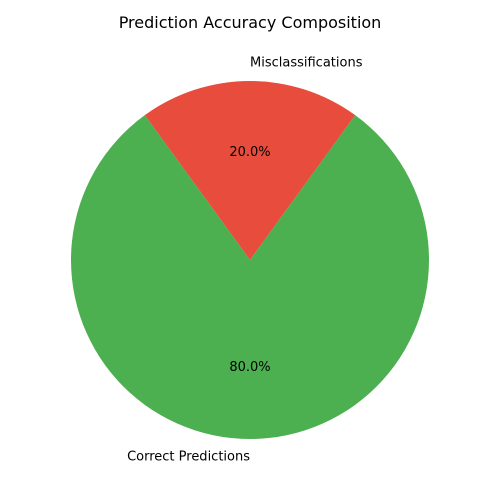 The height and width of the screenshot is (500, 500). I want to click on percent-label-correct-predictions: 80.0%, so click(249, 367).